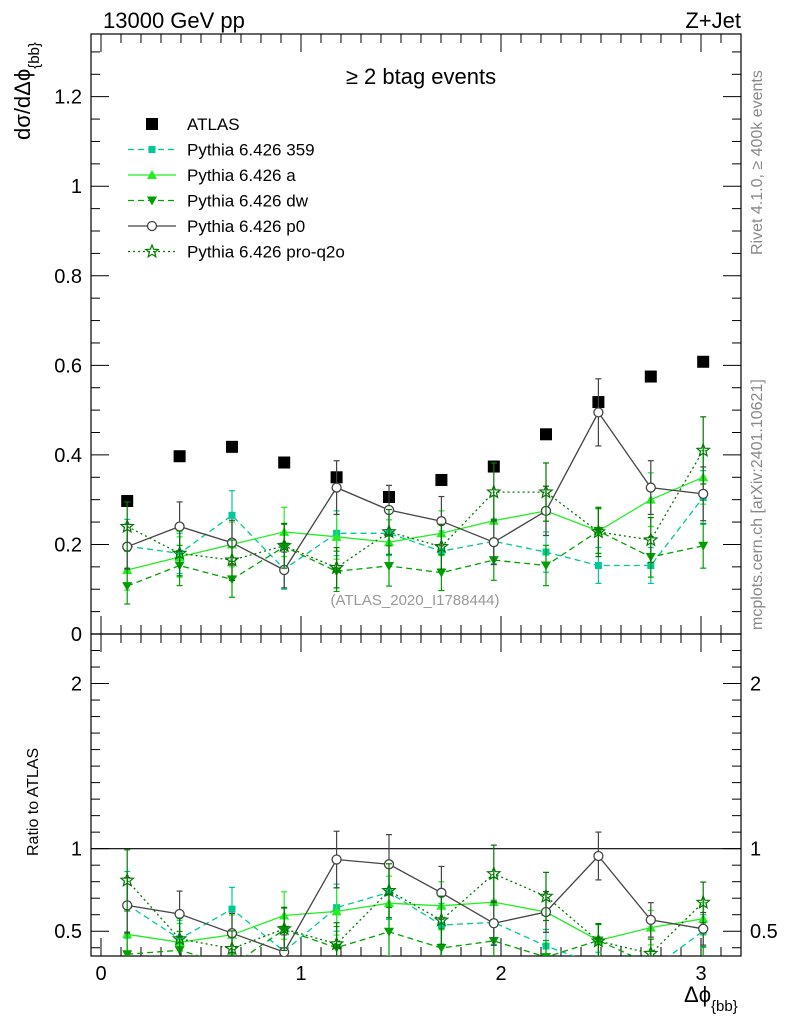 The width and height of the screenshot is (786, 1024). Describe the element at coordinates (68, 456) in the screenshot. I see `y-tick-label: 0.4` at that location.